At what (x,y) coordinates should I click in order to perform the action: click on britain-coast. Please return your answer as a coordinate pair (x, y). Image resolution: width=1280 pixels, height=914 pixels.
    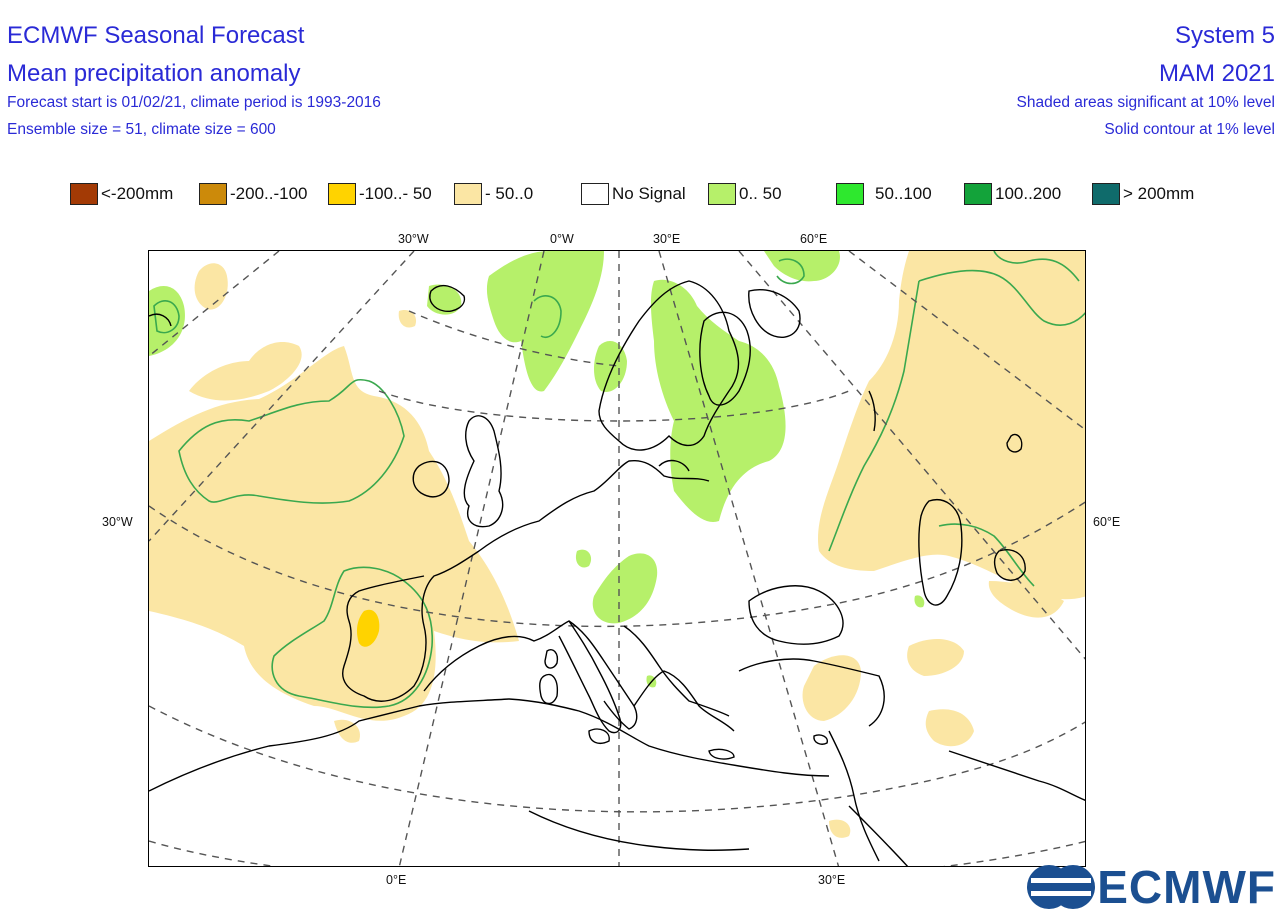
    Looking at the image, I should click on (483, 471).